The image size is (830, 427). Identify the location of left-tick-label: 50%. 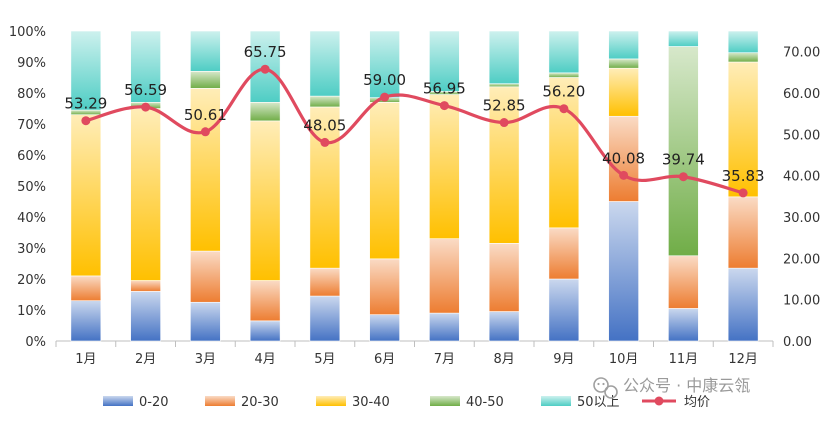
(31, 187).